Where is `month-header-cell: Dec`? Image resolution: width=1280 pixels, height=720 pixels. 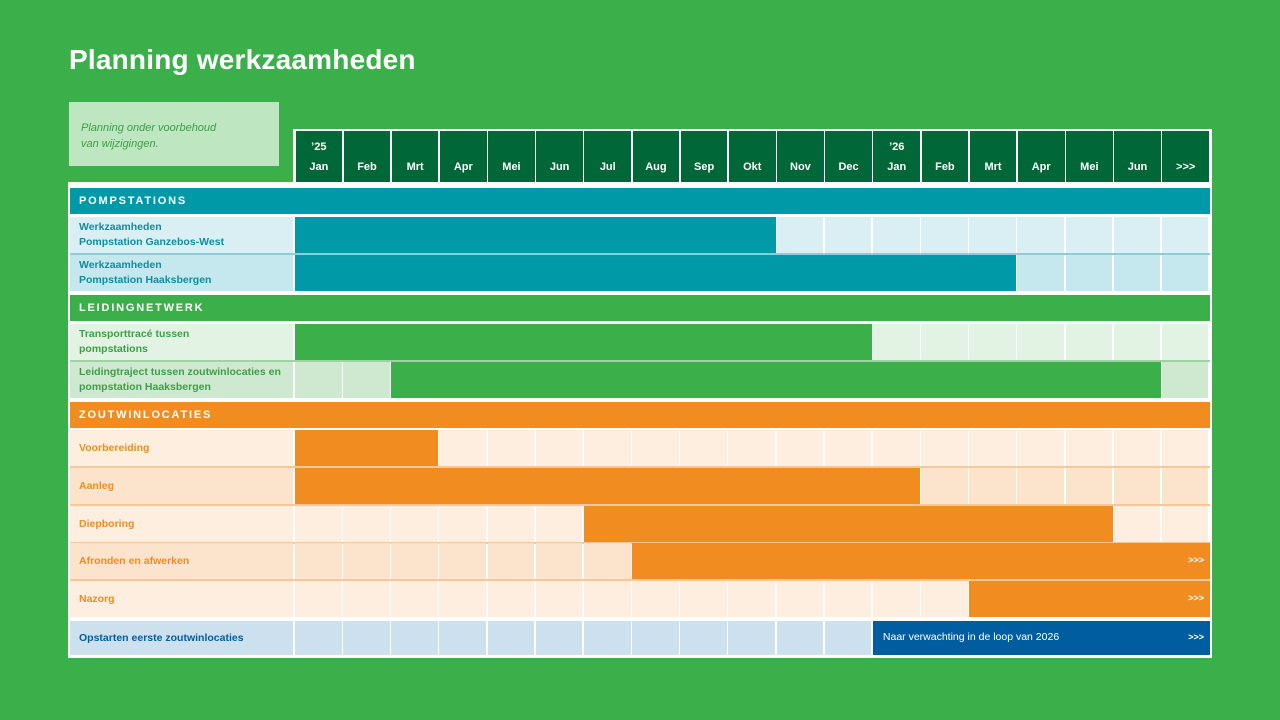
month-header-cell: Dec is located at coordinates (848, 156).